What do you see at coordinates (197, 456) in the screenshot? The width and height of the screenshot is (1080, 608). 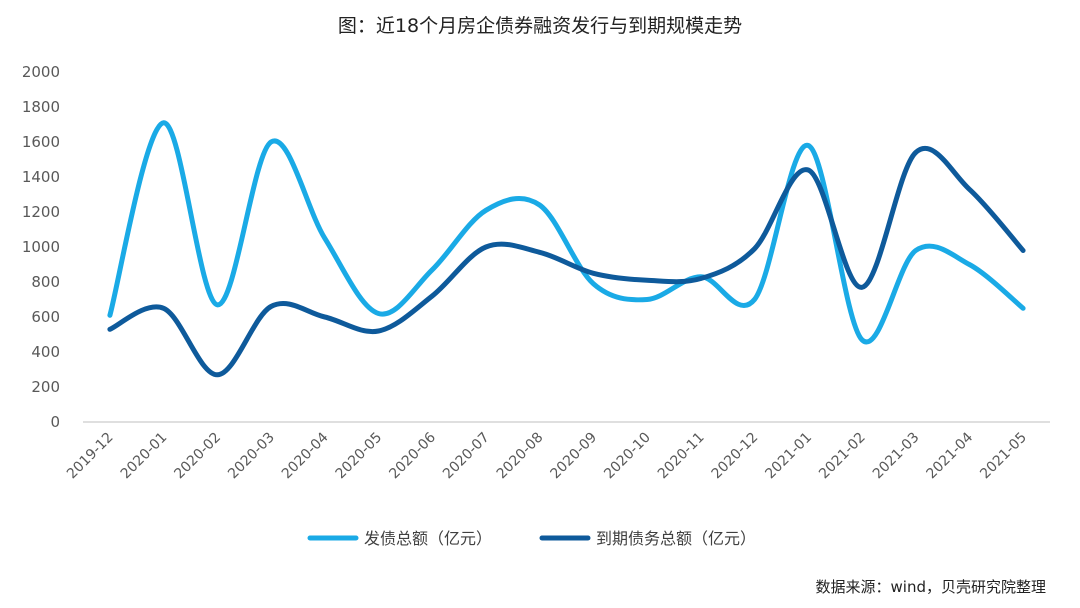 I see `x-tick-label: 2020-02` at bounding box center [197, 456].